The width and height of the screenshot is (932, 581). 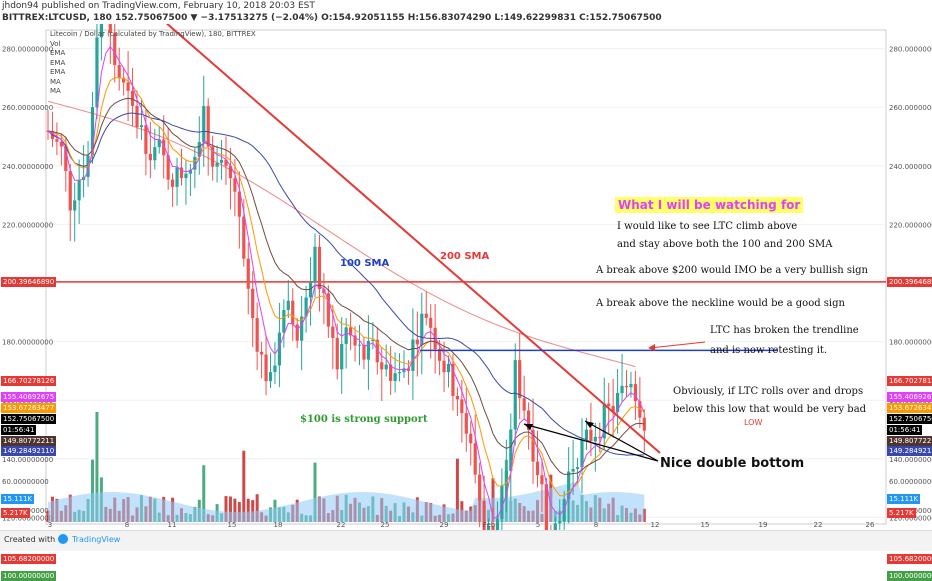 I want to click on price-tag-left: 01:56:41, so click(x=19, y=429).